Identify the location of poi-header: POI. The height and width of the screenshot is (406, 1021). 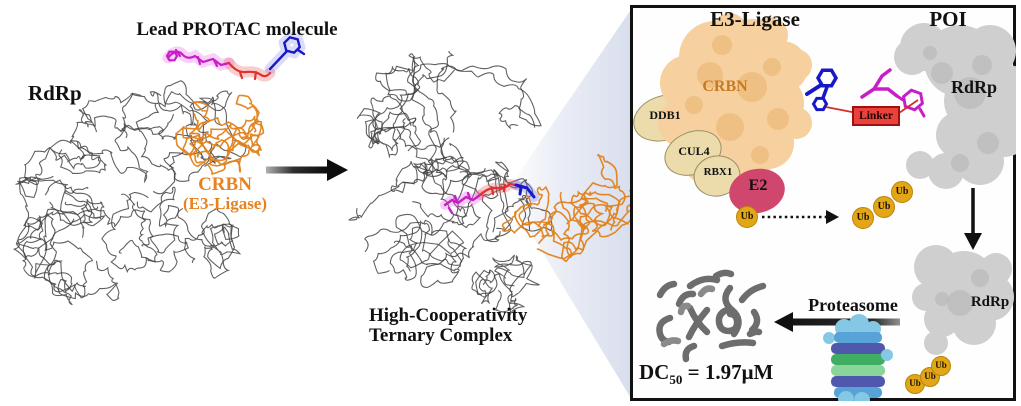
(948, 19).